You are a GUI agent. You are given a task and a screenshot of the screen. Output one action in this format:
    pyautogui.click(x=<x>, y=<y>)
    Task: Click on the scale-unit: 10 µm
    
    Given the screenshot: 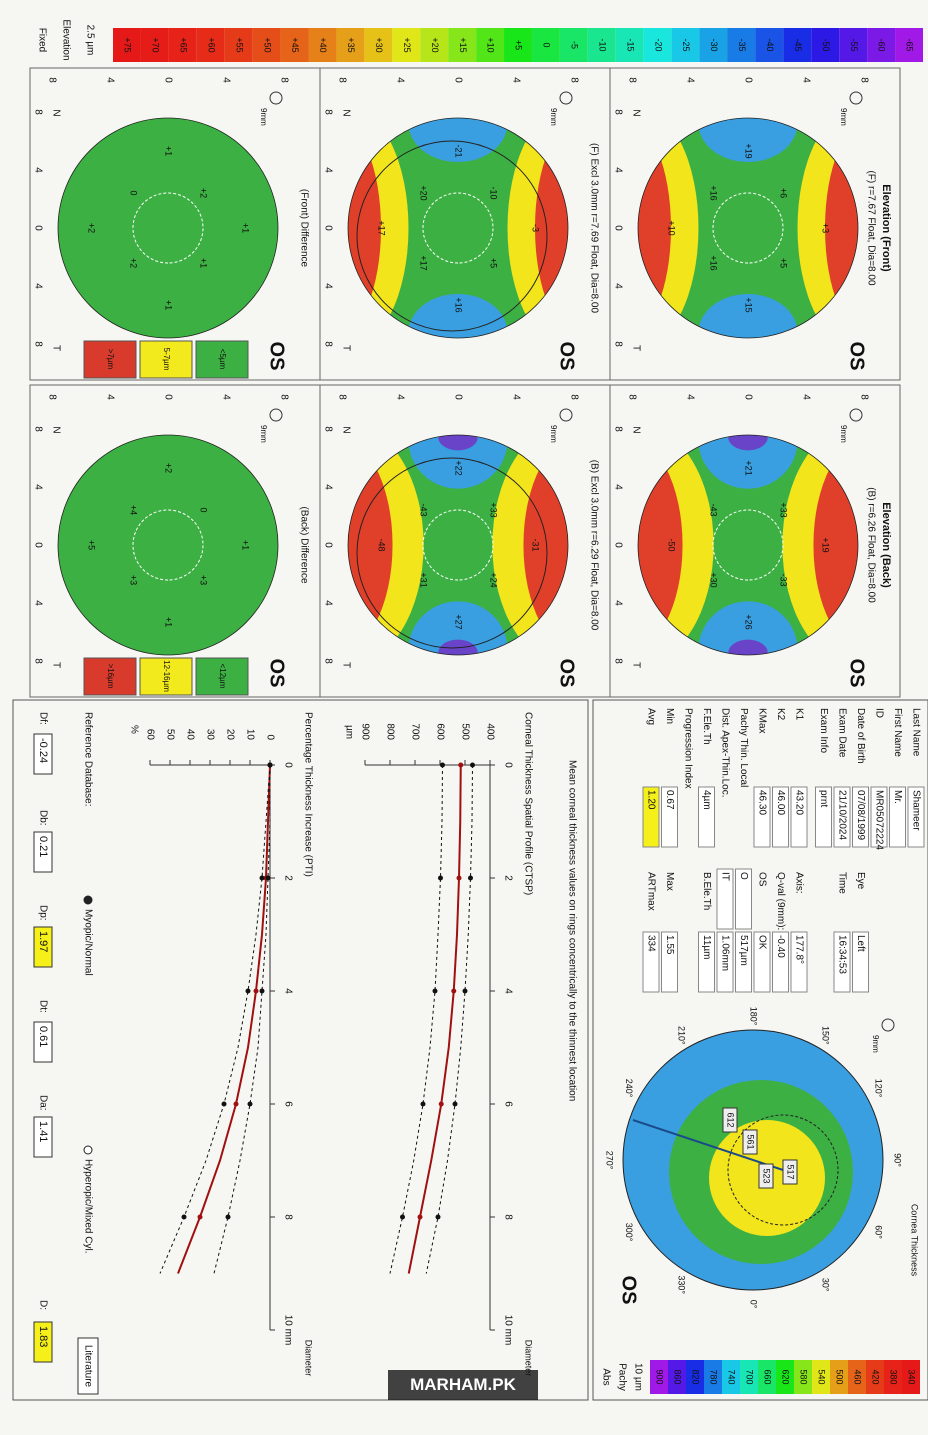 What is the action you would take?
    pyautogui.click(x=637, y=1377)
    